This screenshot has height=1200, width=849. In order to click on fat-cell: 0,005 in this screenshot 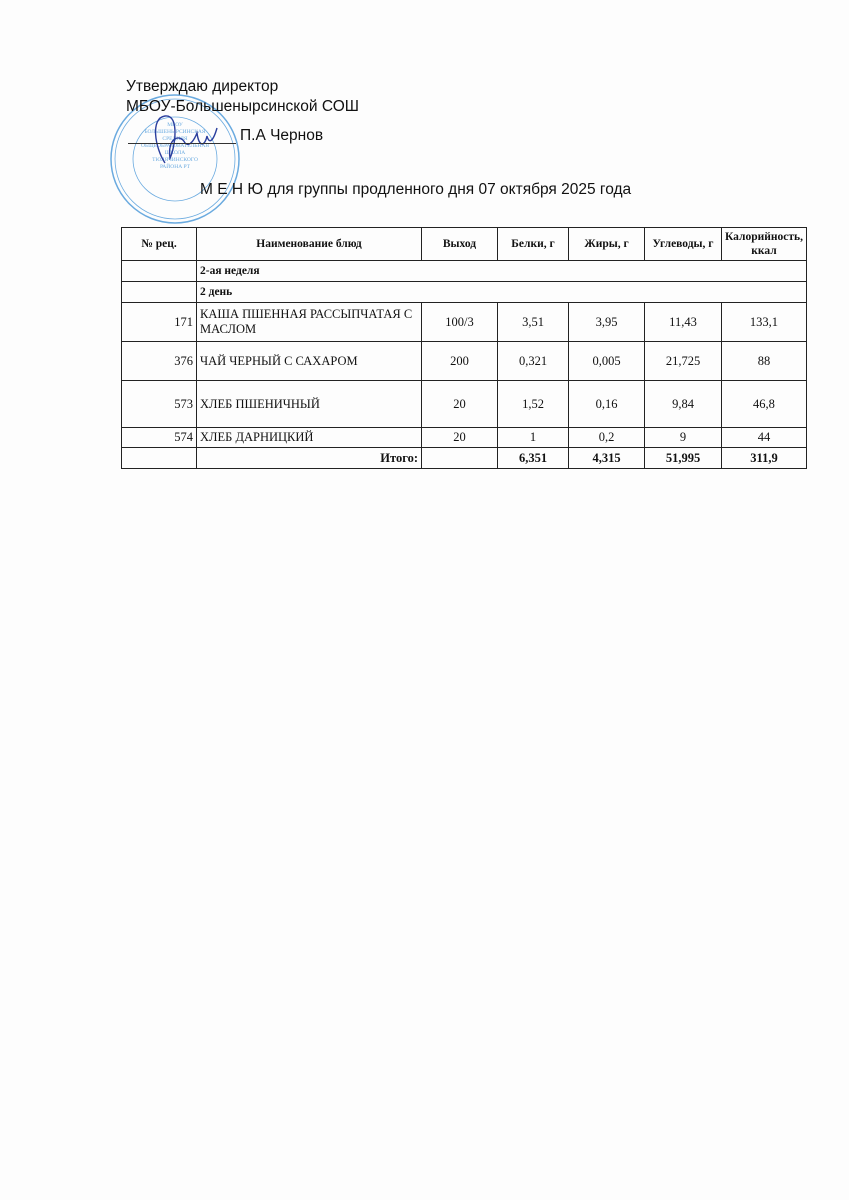, I will do `click(606, 361)`.